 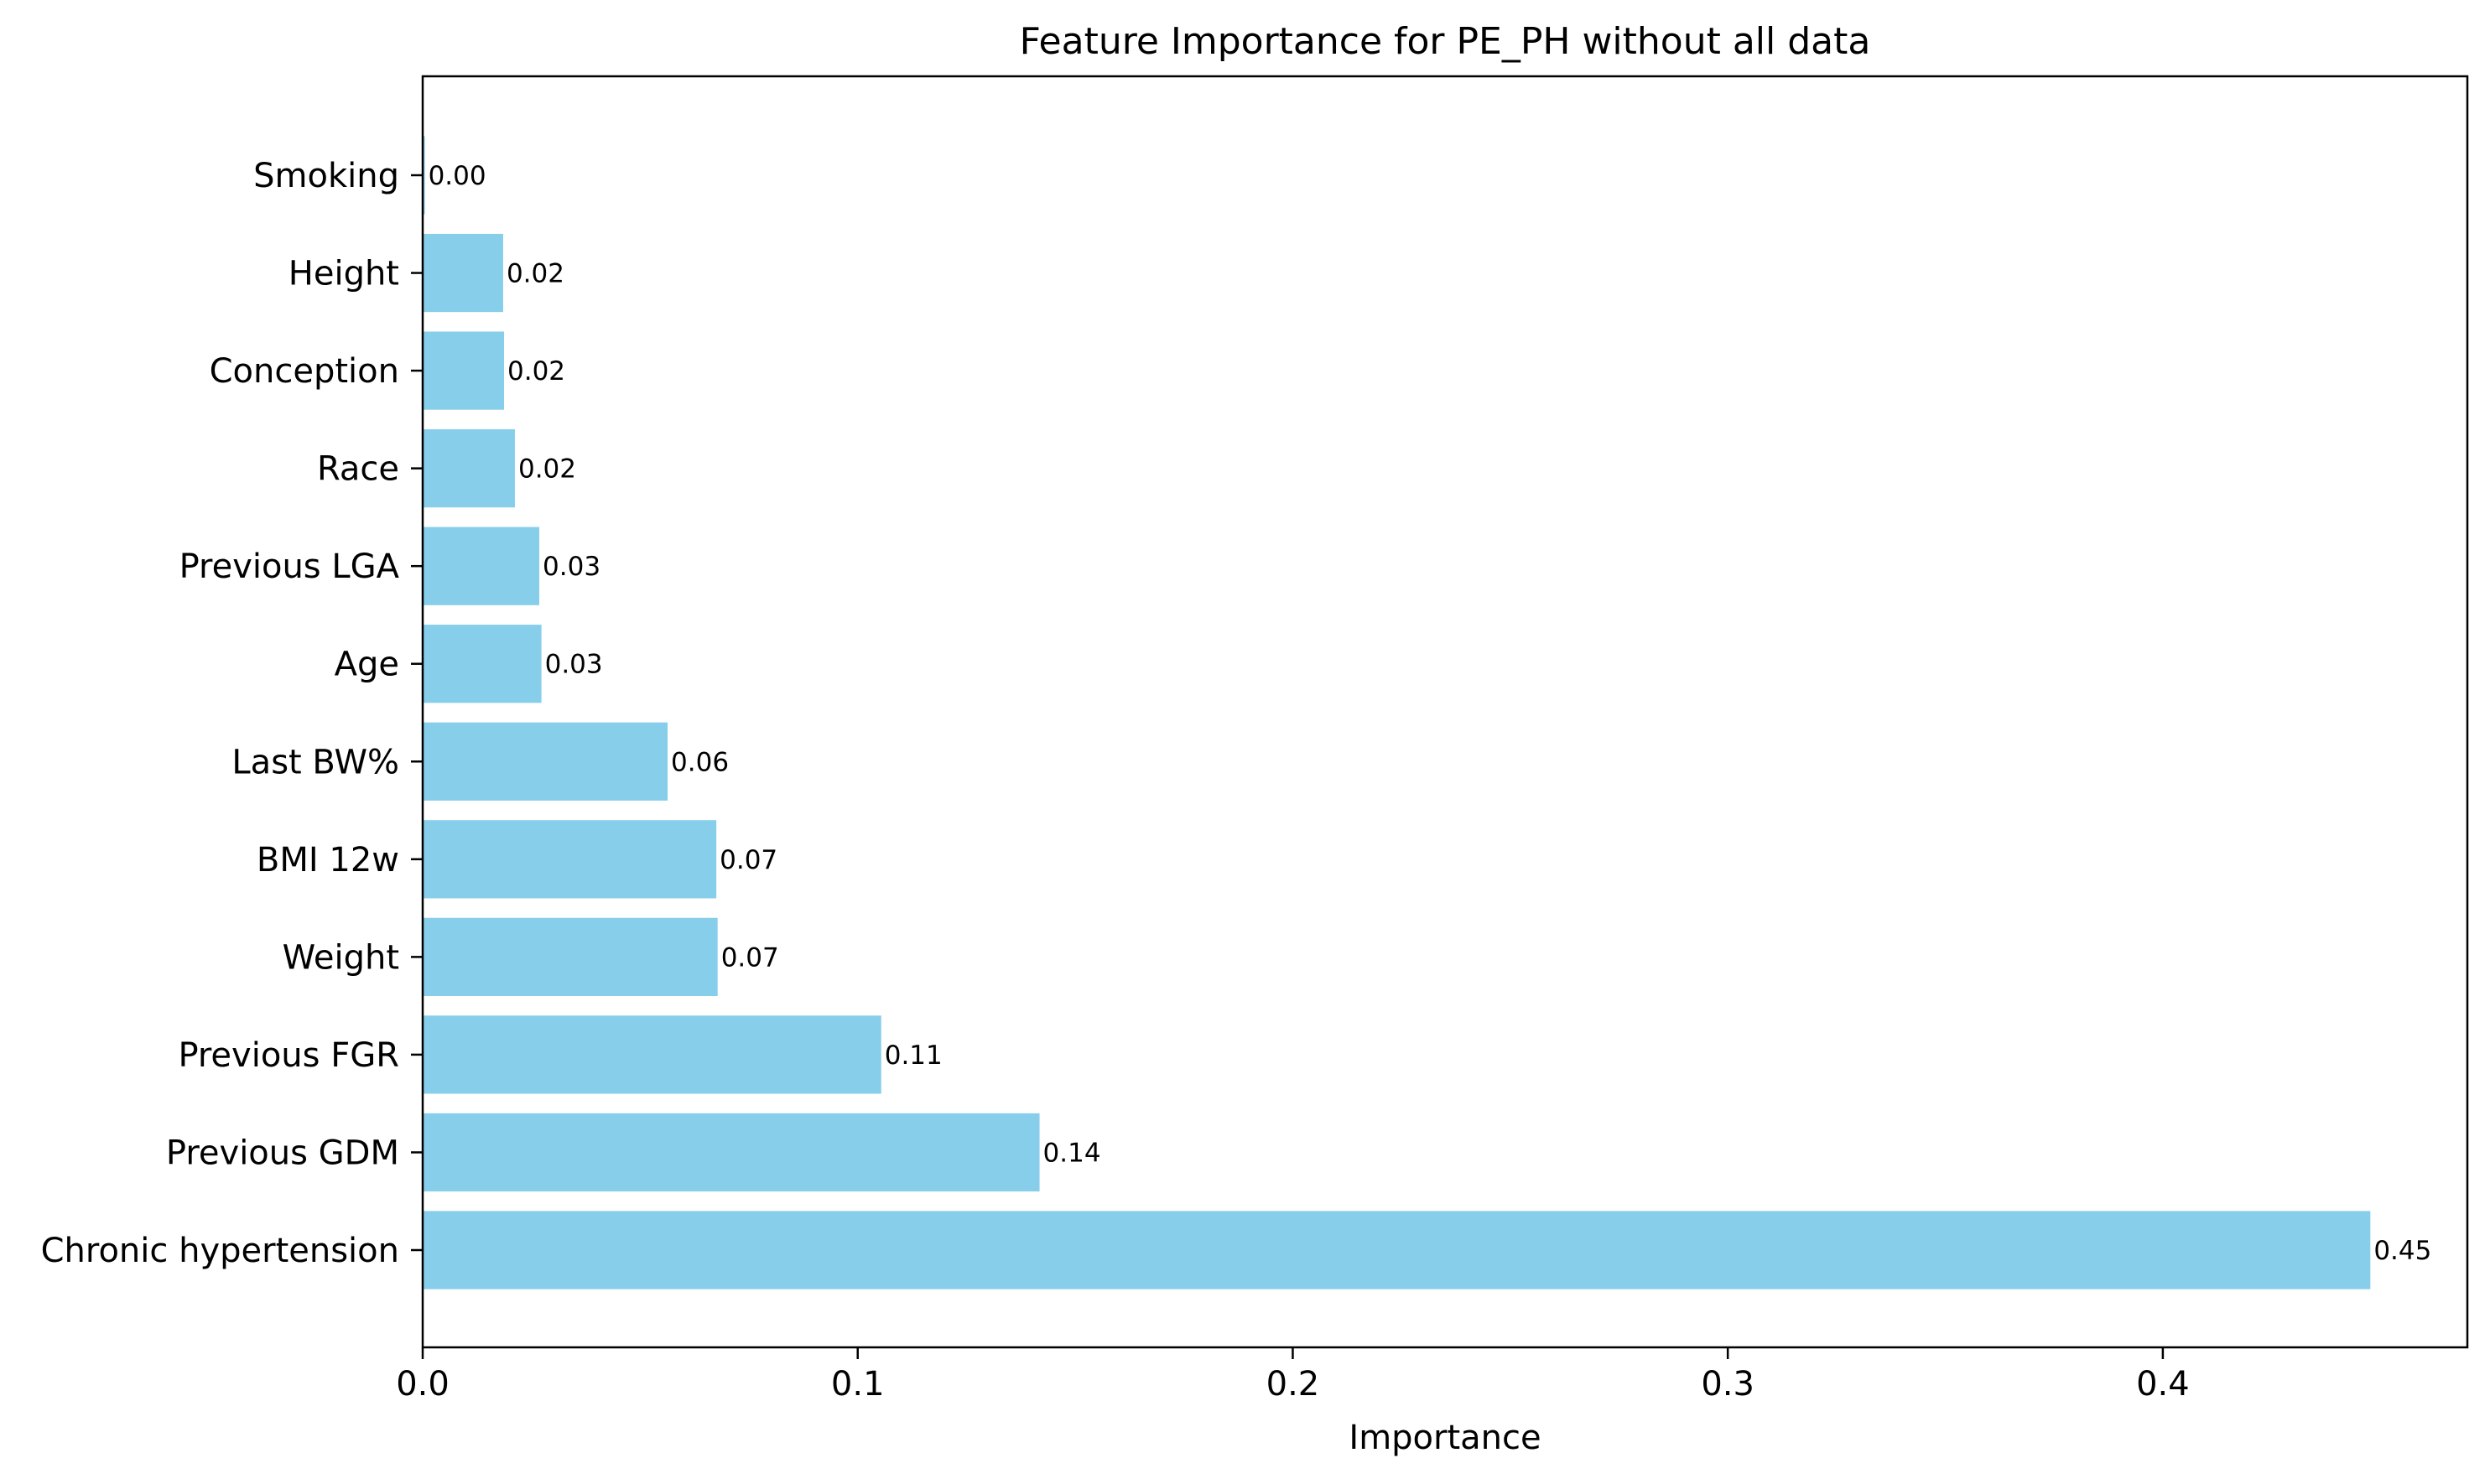 I want to click on bar-bmi-12w, so click(x=570, y=859).